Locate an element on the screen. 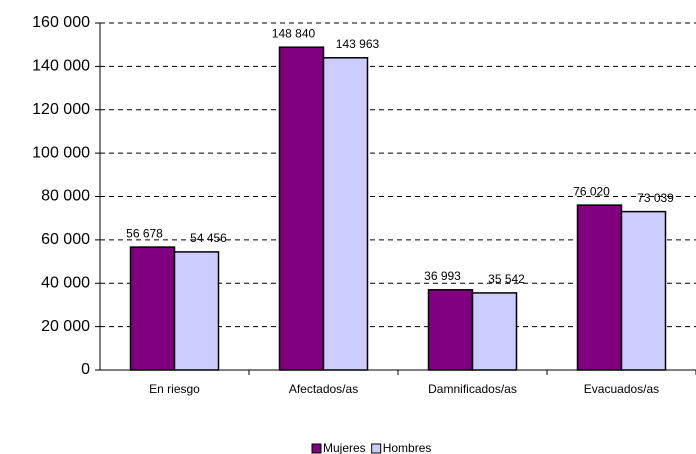  y-tick-label: 140 000 is located at coordinates (61, 66).